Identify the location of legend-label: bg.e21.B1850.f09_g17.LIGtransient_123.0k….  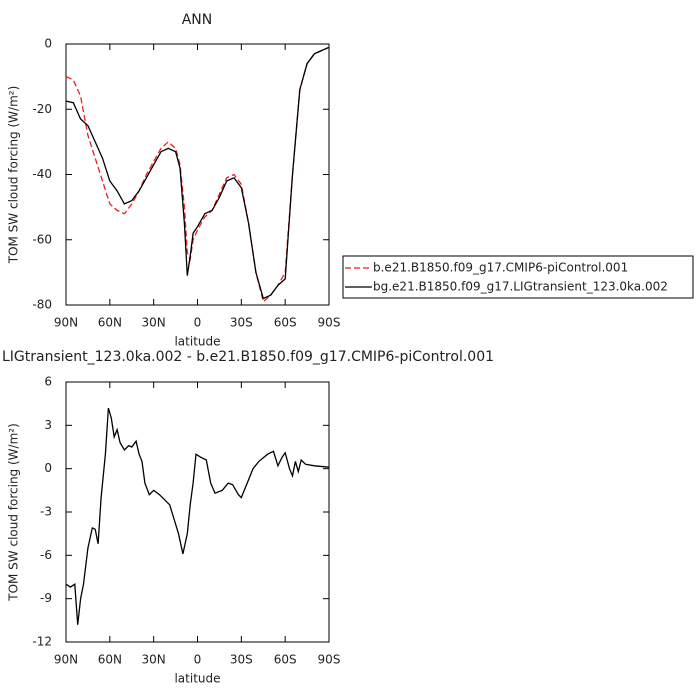
(520, 287).